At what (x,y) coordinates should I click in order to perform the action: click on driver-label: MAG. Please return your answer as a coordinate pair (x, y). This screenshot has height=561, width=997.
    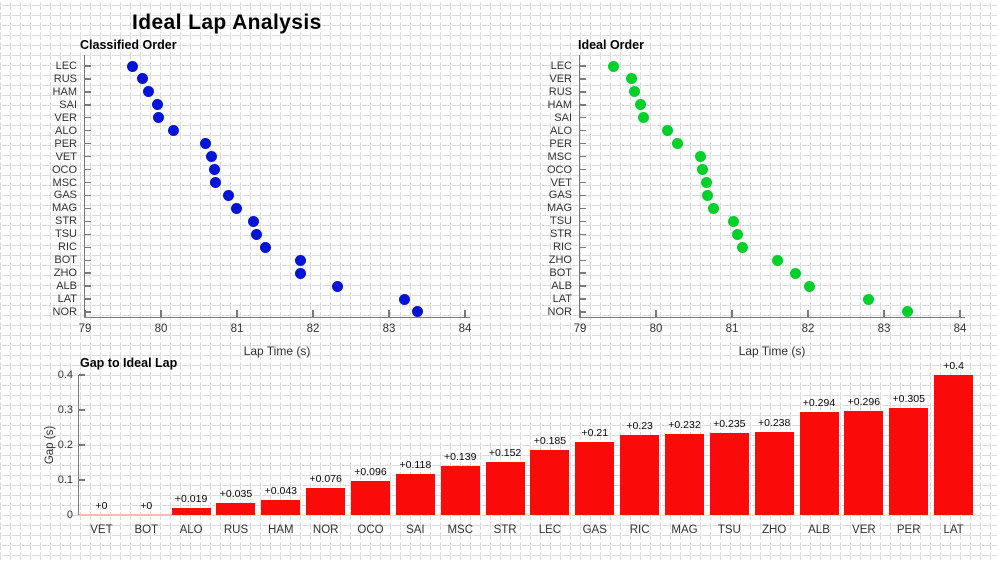
    Looking at the image, I should click on (684, 530).